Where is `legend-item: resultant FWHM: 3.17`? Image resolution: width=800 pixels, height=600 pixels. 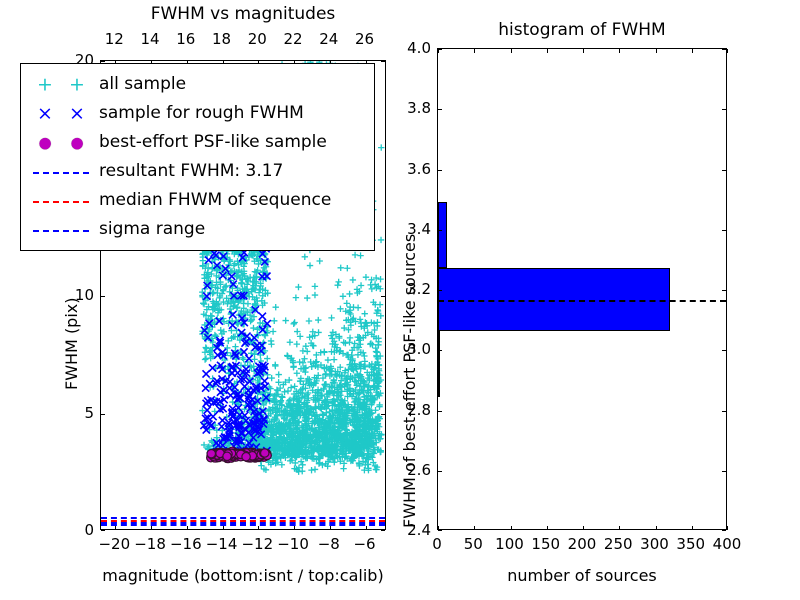 legend-item: resultant FWHM: 3.17 is located at coordinates (196, 171).